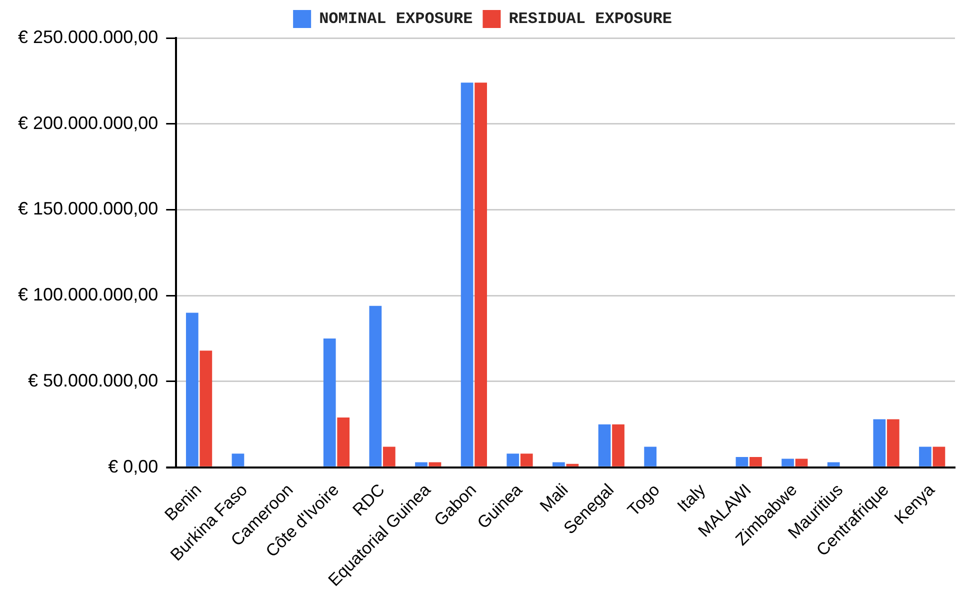  What do you see at coordinates (88, 36) in the screenshot?
I see `y-tick-label: € 250.000.000,00` at bounding box center [88, 36].